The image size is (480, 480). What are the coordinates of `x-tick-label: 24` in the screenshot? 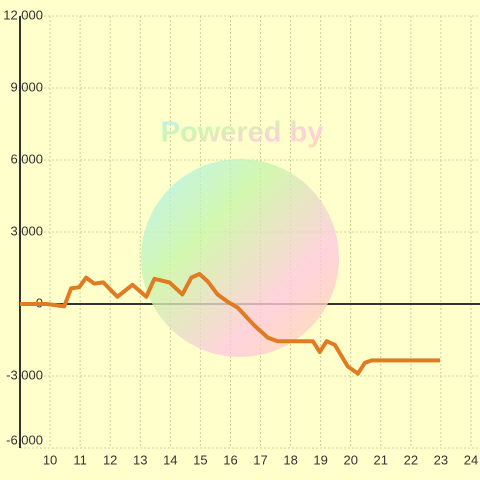 It's located at (471, 459).